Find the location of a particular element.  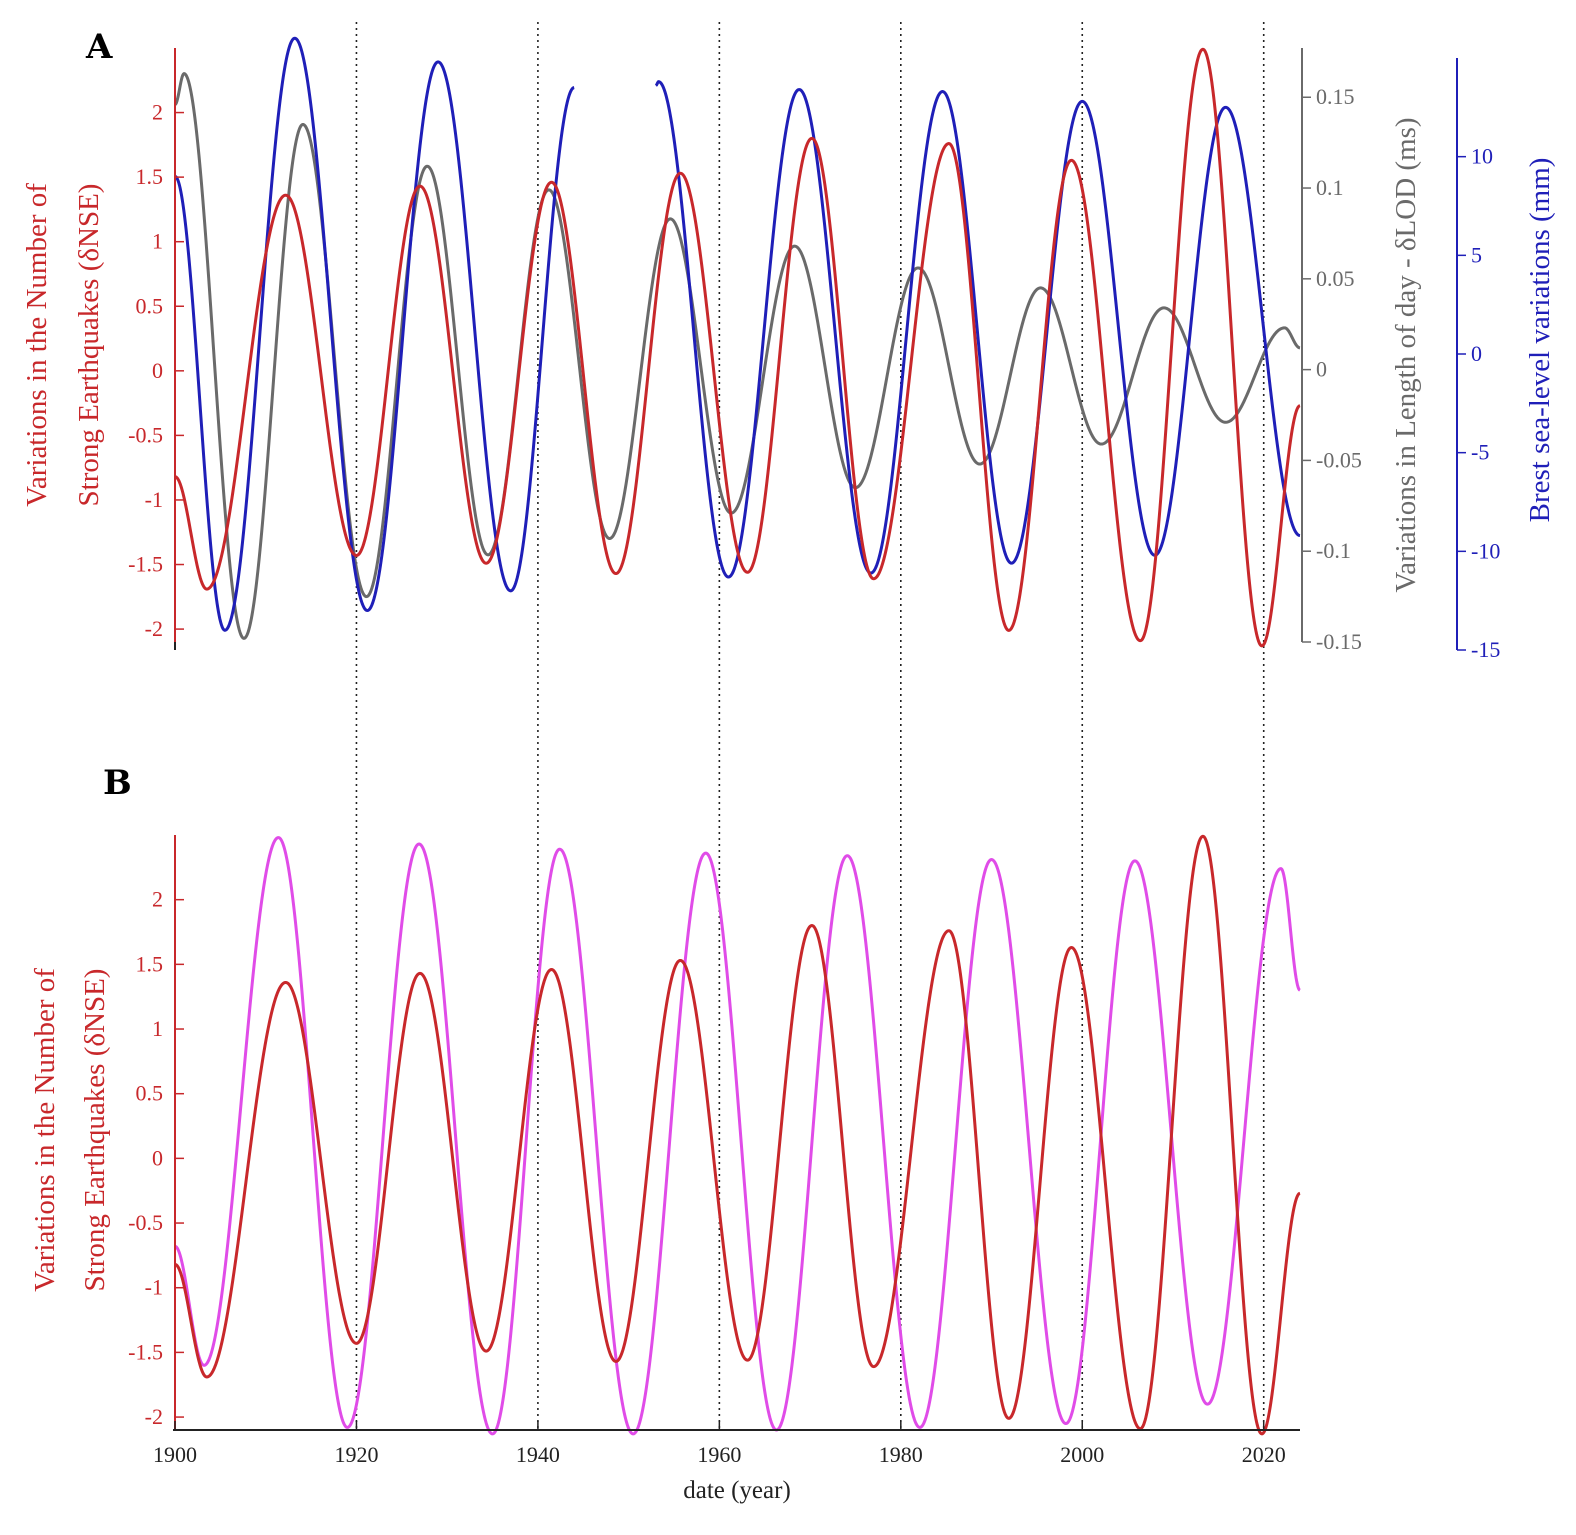

panel-a-label: A is located at coordinates (99, 47).